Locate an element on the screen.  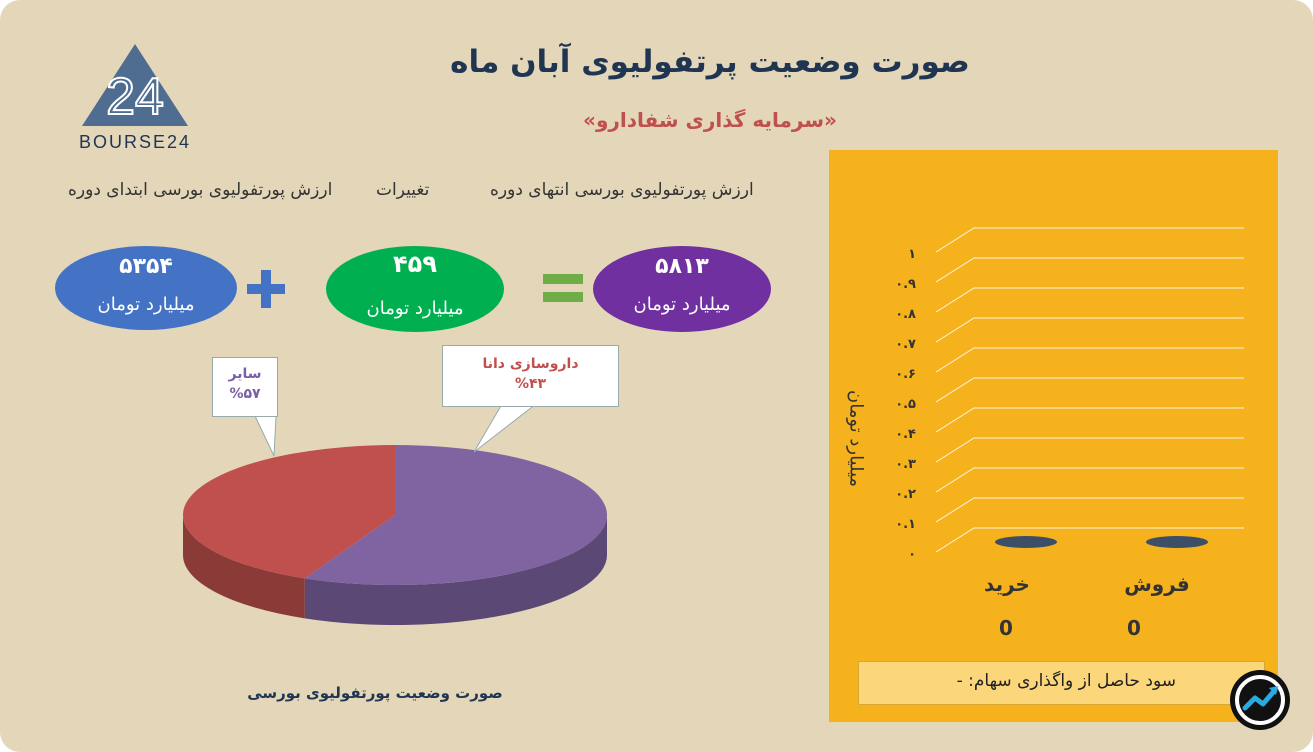
trend-arrow-icon is located at coordinates (1260, 700).